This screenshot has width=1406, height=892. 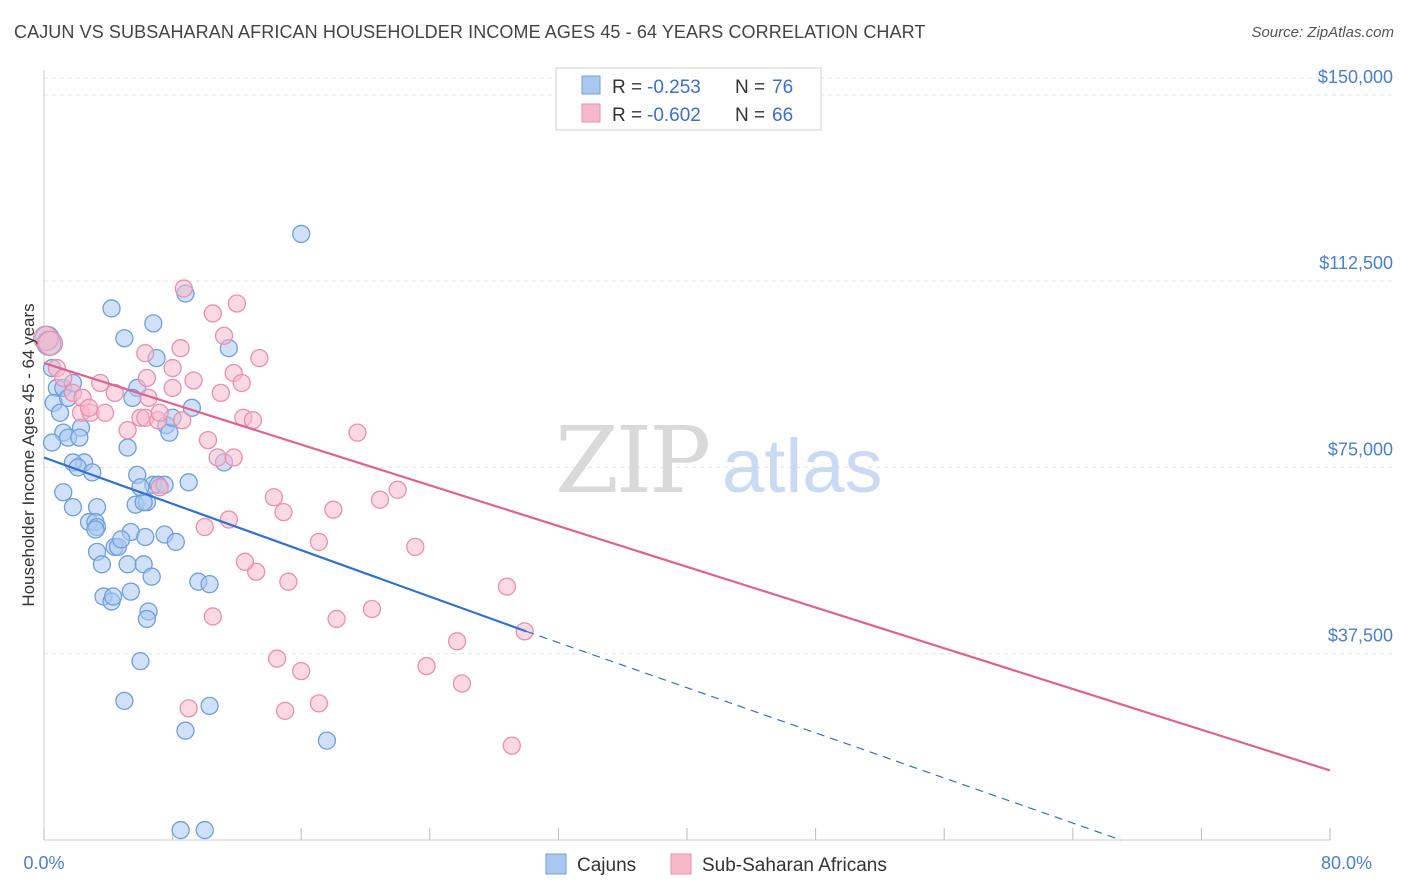 What do you see at coordinates (43, 863) in the screenshot?
I see `x-tick-label-min: 0.0%` at bounding box center [43, 863].